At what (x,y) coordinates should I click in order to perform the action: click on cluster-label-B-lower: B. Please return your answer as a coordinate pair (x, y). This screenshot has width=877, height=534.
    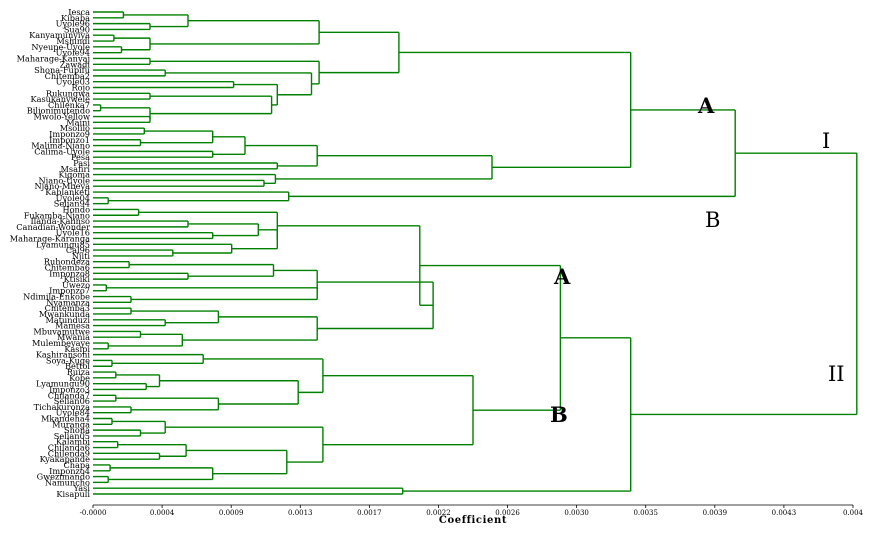
    Looking at the image, I should click on (559, 414).